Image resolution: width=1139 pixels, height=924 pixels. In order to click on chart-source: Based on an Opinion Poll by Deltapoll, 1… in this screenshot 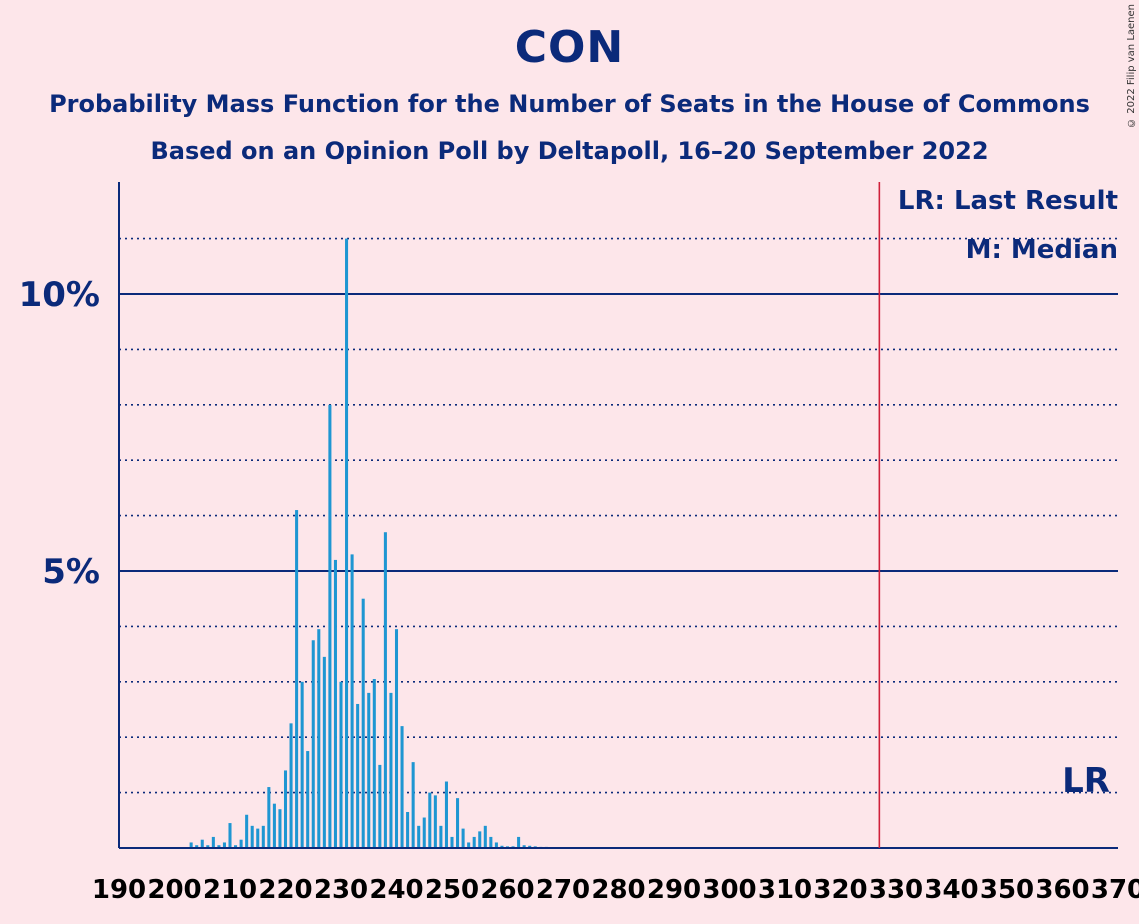, I will do `click(569, 151)`.